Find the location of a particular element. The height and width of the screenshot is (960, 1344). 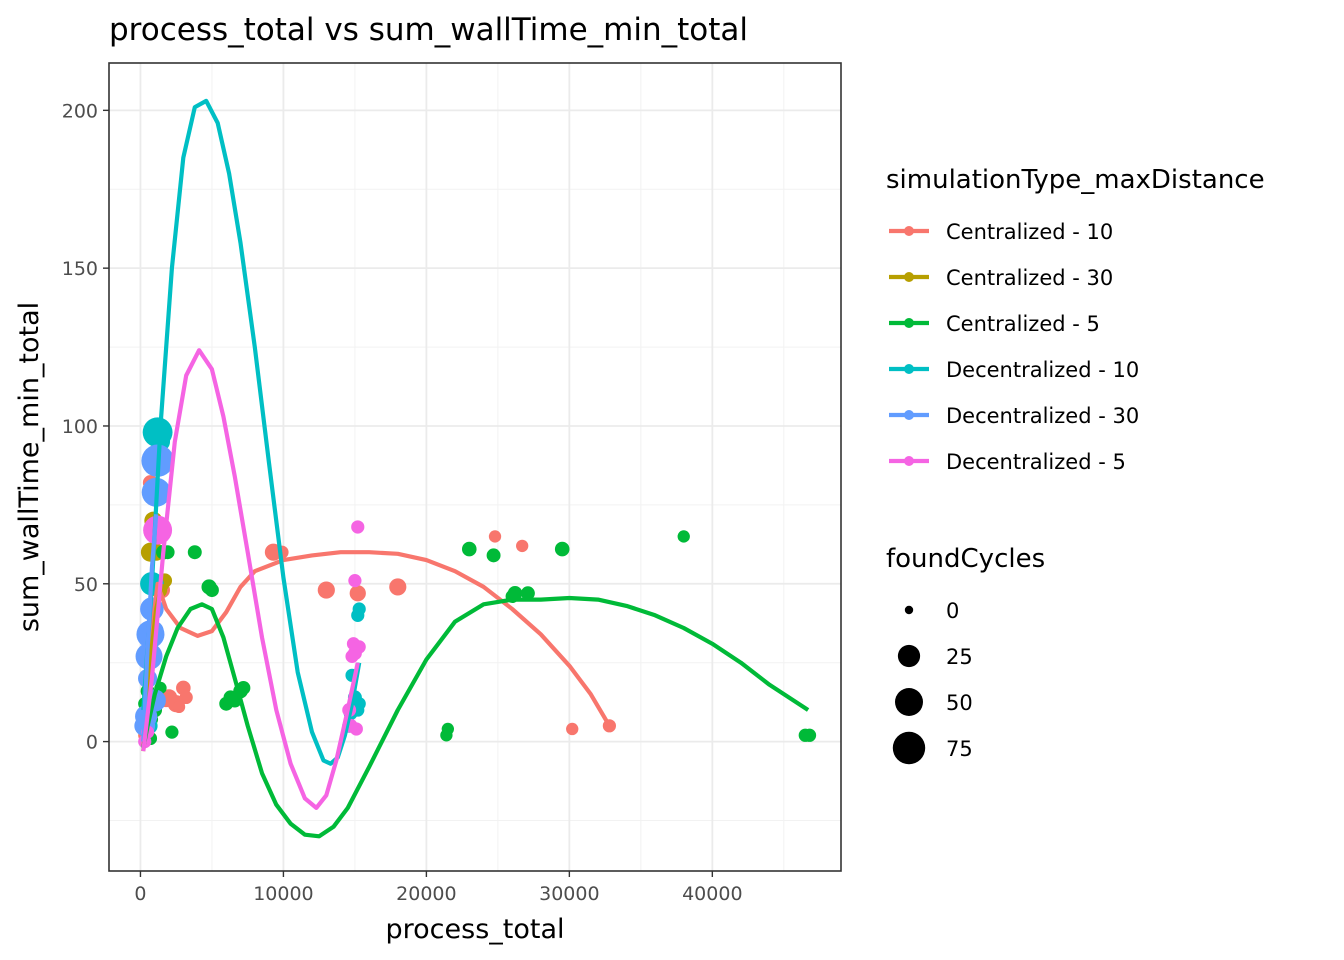

legend-size-item: 25 is located at coordinates (935, 656).